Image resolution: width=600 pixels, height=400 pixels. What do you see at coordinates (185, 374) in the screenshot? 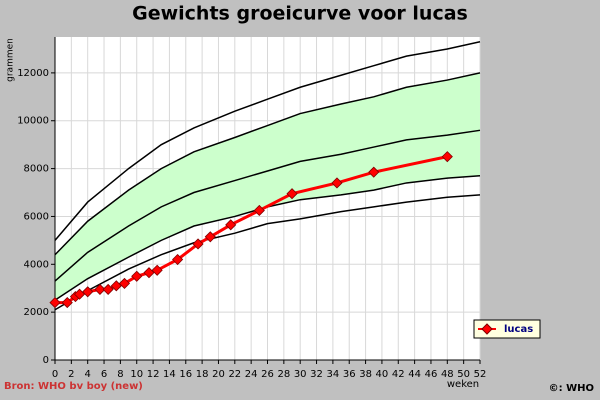
I see `x-tick-label: 16` at bounding box center [185, 374].